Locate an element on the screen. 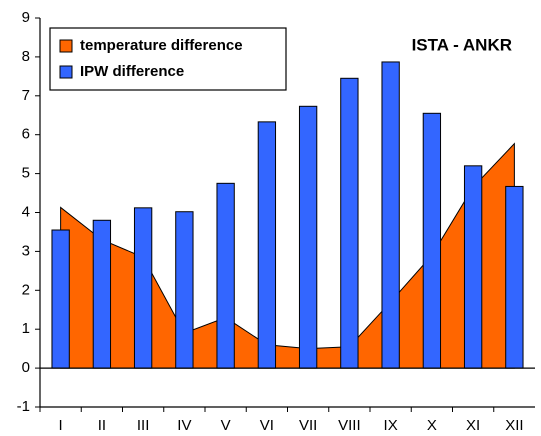 This screenshot has height=436, width=541. y-tick-label: 2 is located at coordinates (26, 289).